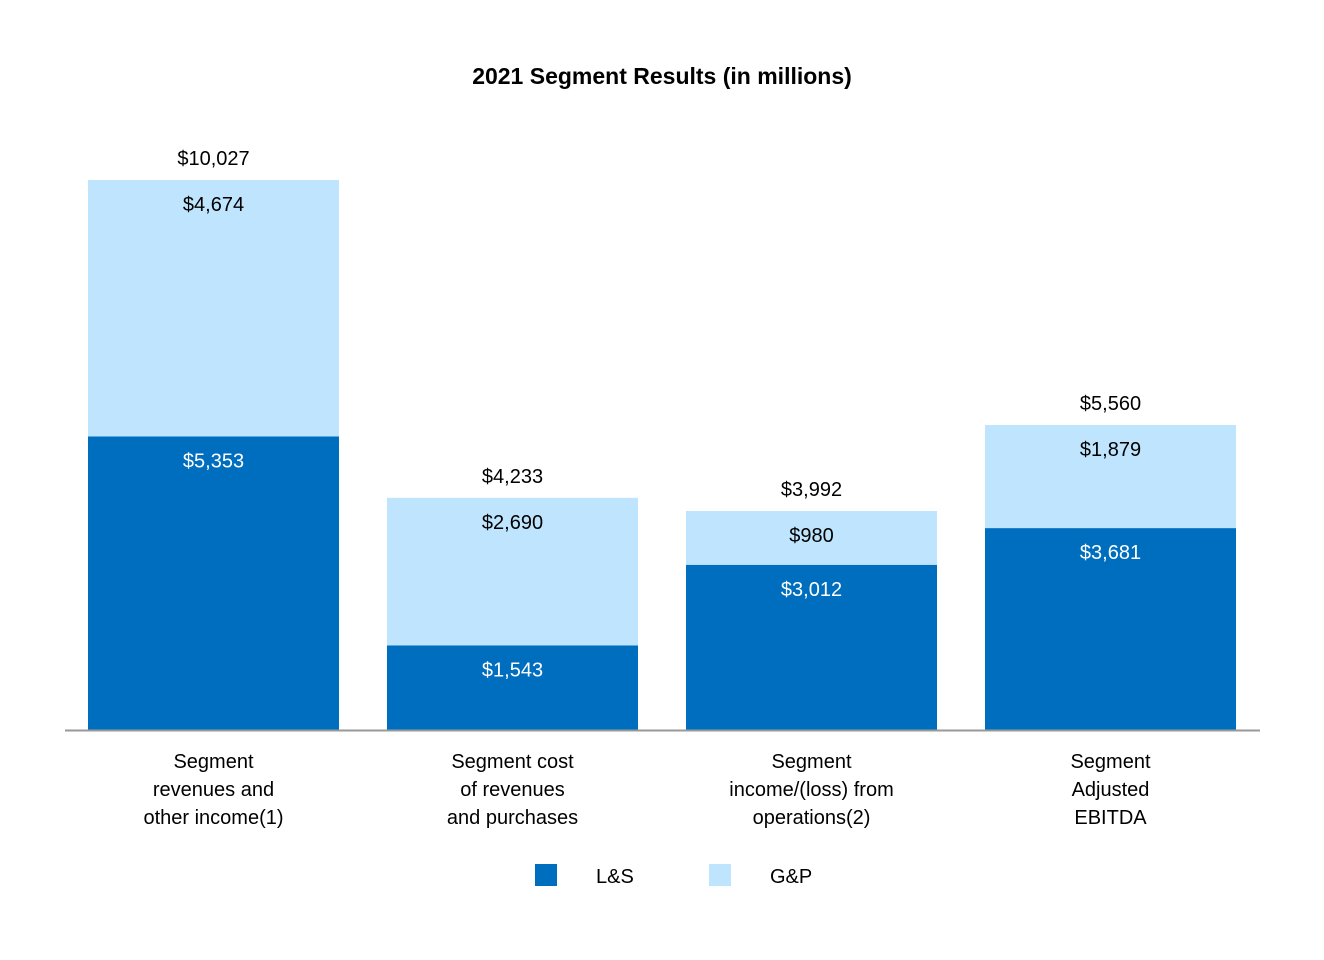 The height and width of the screenshot is (960, 1324). Describe the element at coordinates (1110, 818) in the screenshot. I see `x-tick-label: EBITDA` at that location.